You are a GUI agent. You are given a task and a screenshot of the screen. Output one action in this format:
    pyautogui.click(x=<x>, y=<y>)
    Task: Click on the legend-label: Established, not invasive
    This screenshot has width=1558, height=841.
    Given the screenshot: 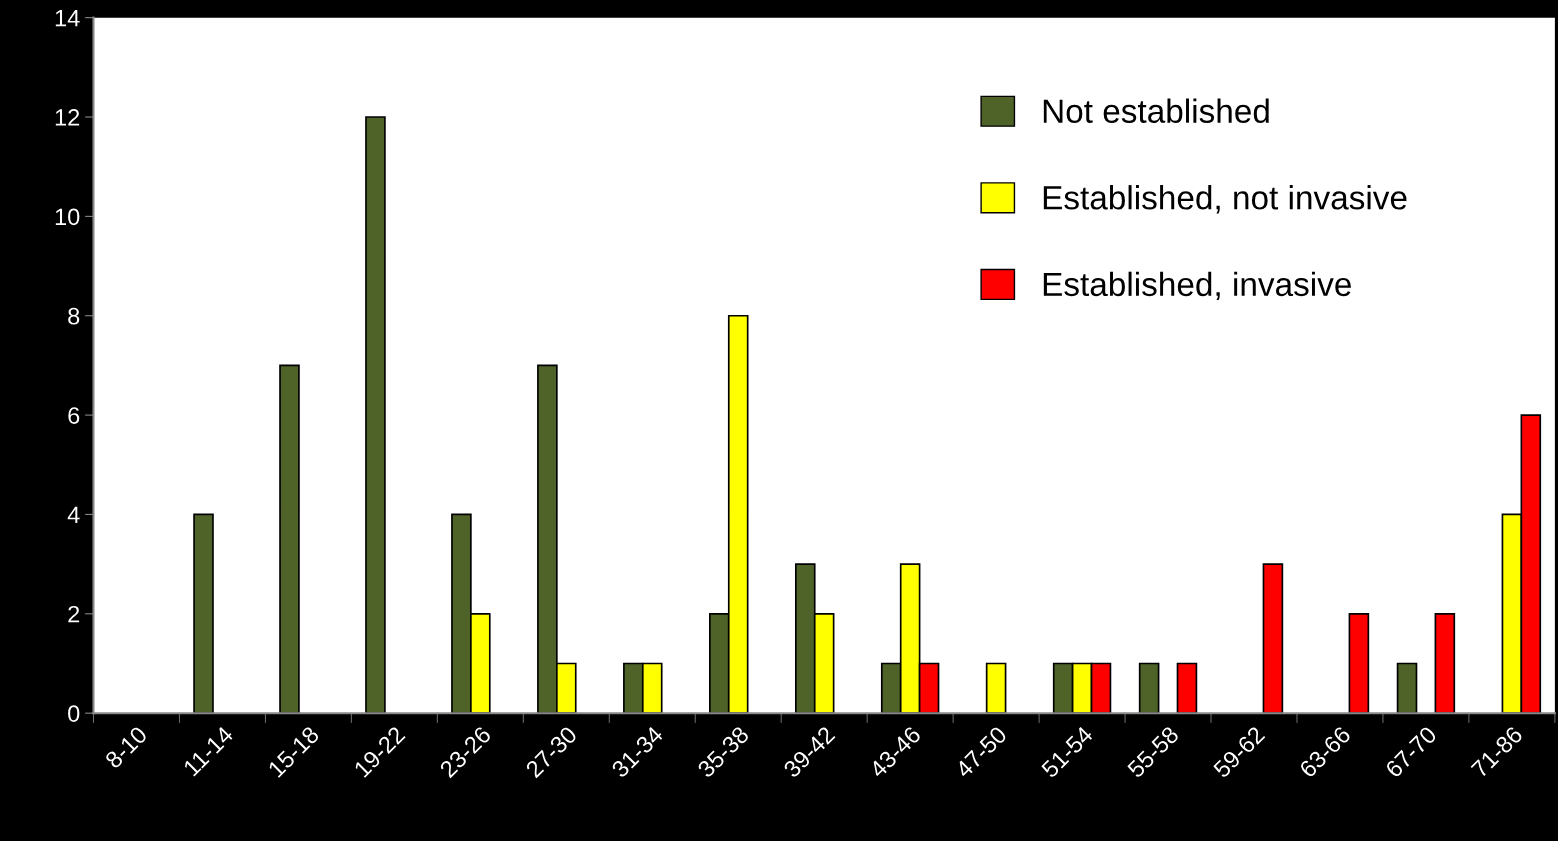 What is the action you would take?
    pyautogui.click(x=1225, y=199)
    